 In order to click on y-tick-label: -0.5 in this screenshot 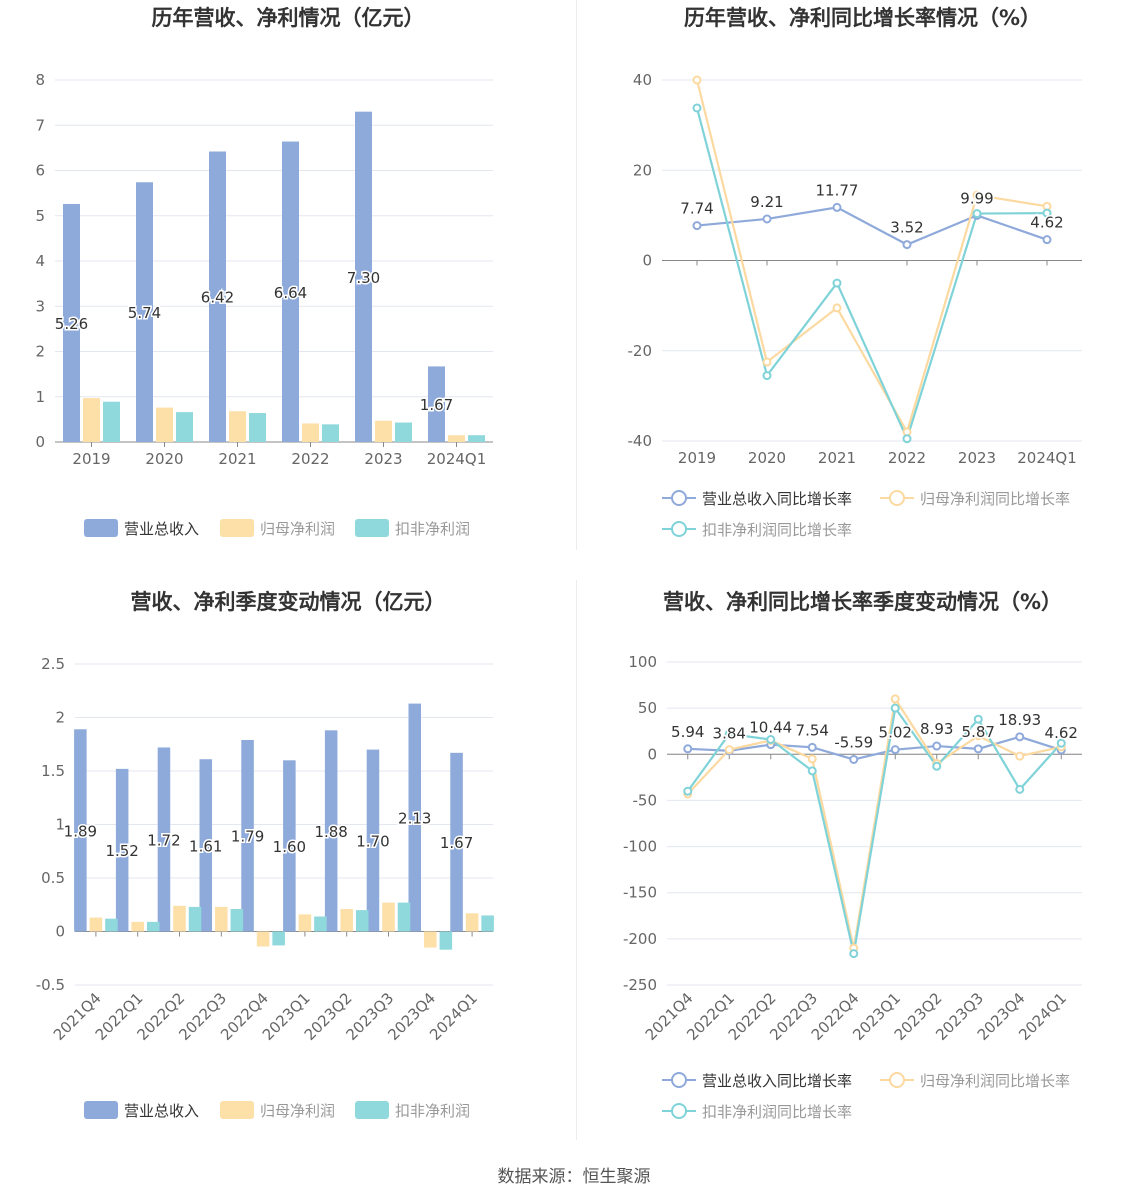, I will do `click(50, 985)`.